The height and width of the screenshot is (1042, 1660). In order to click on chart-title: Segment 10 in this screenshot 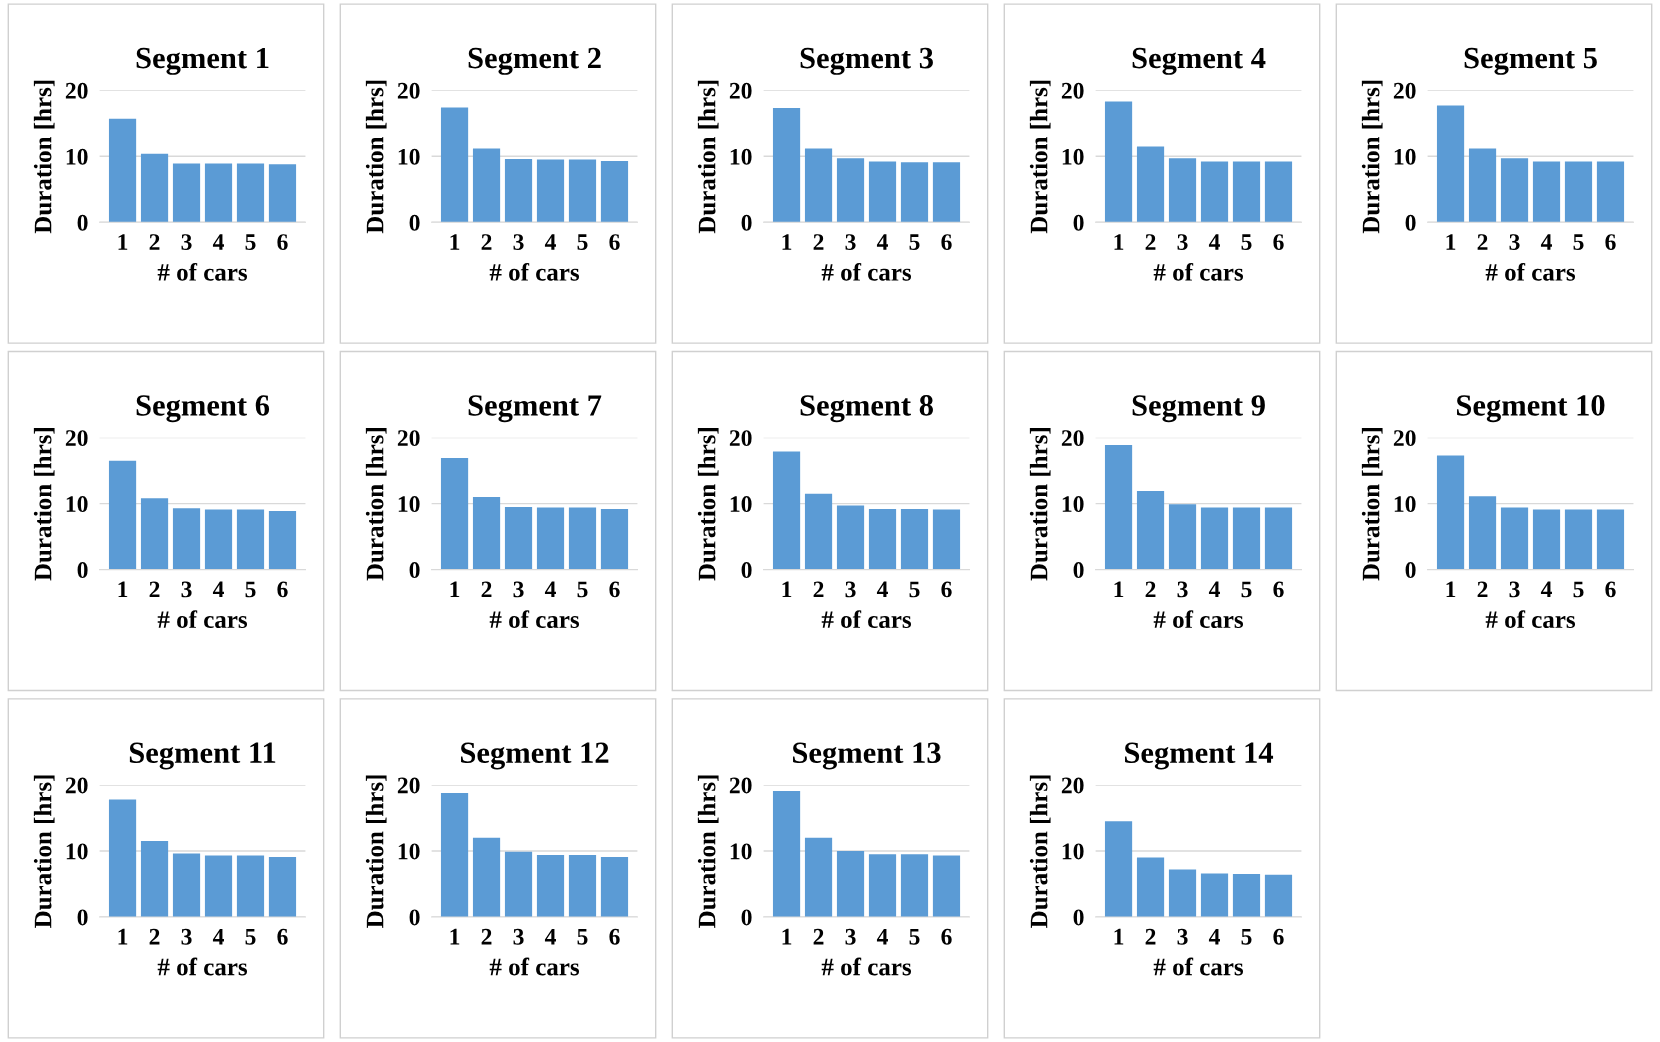, I will do `click(1531, 409)`.